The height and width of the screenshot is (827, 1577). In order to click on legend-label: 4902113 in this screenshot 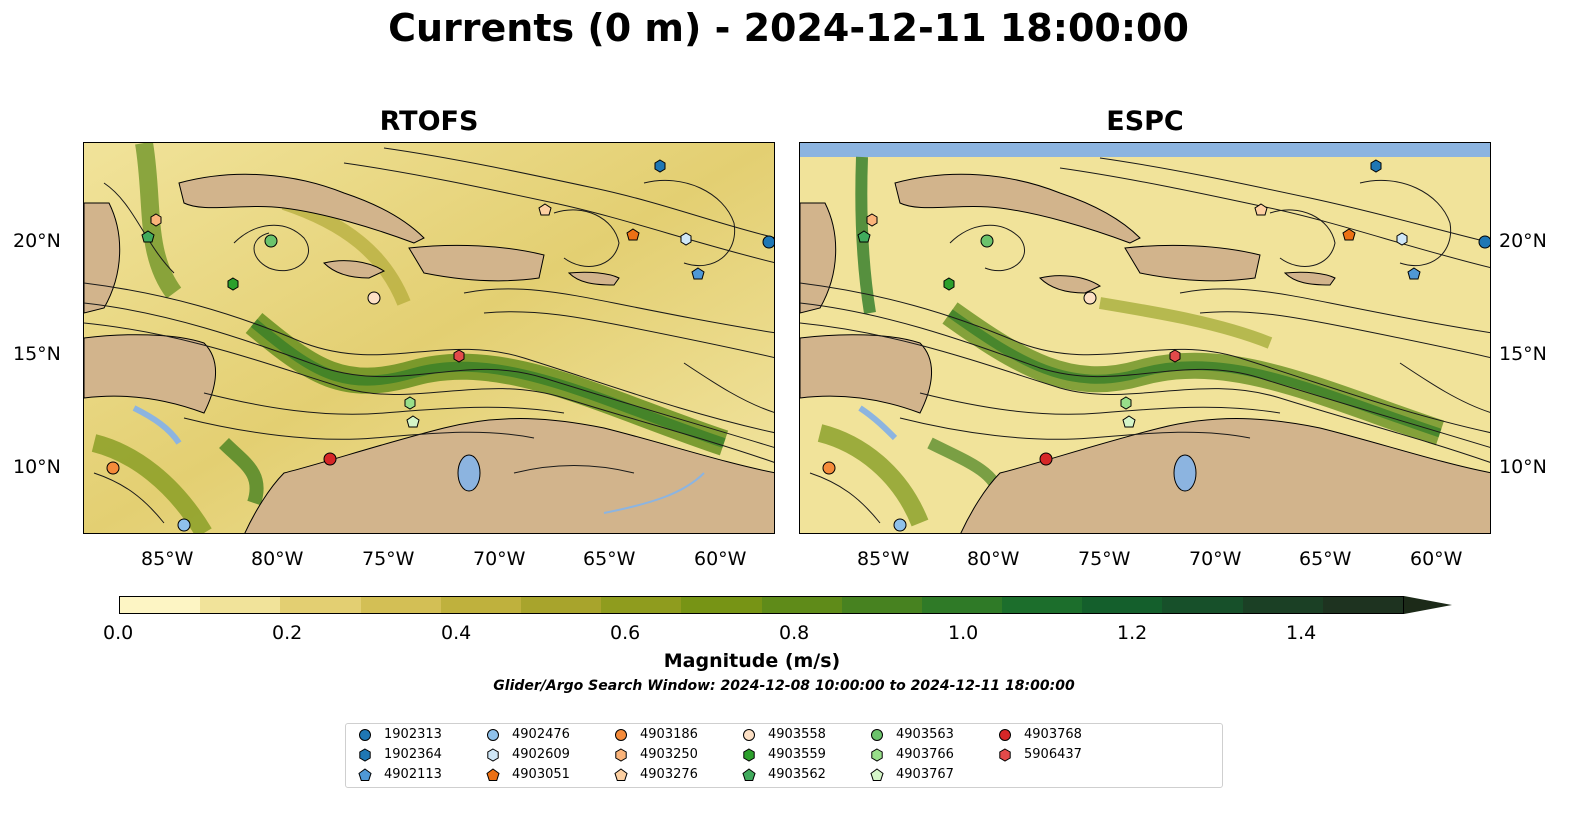, I will do `click(413, 774)`.